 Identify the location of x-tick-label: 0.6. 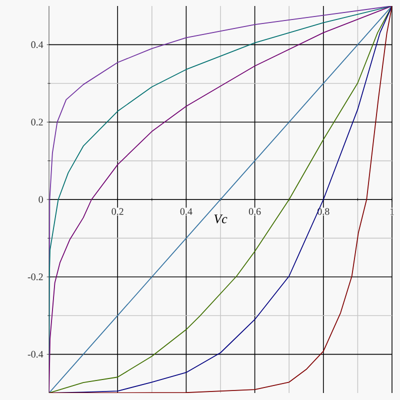
(254, 211).